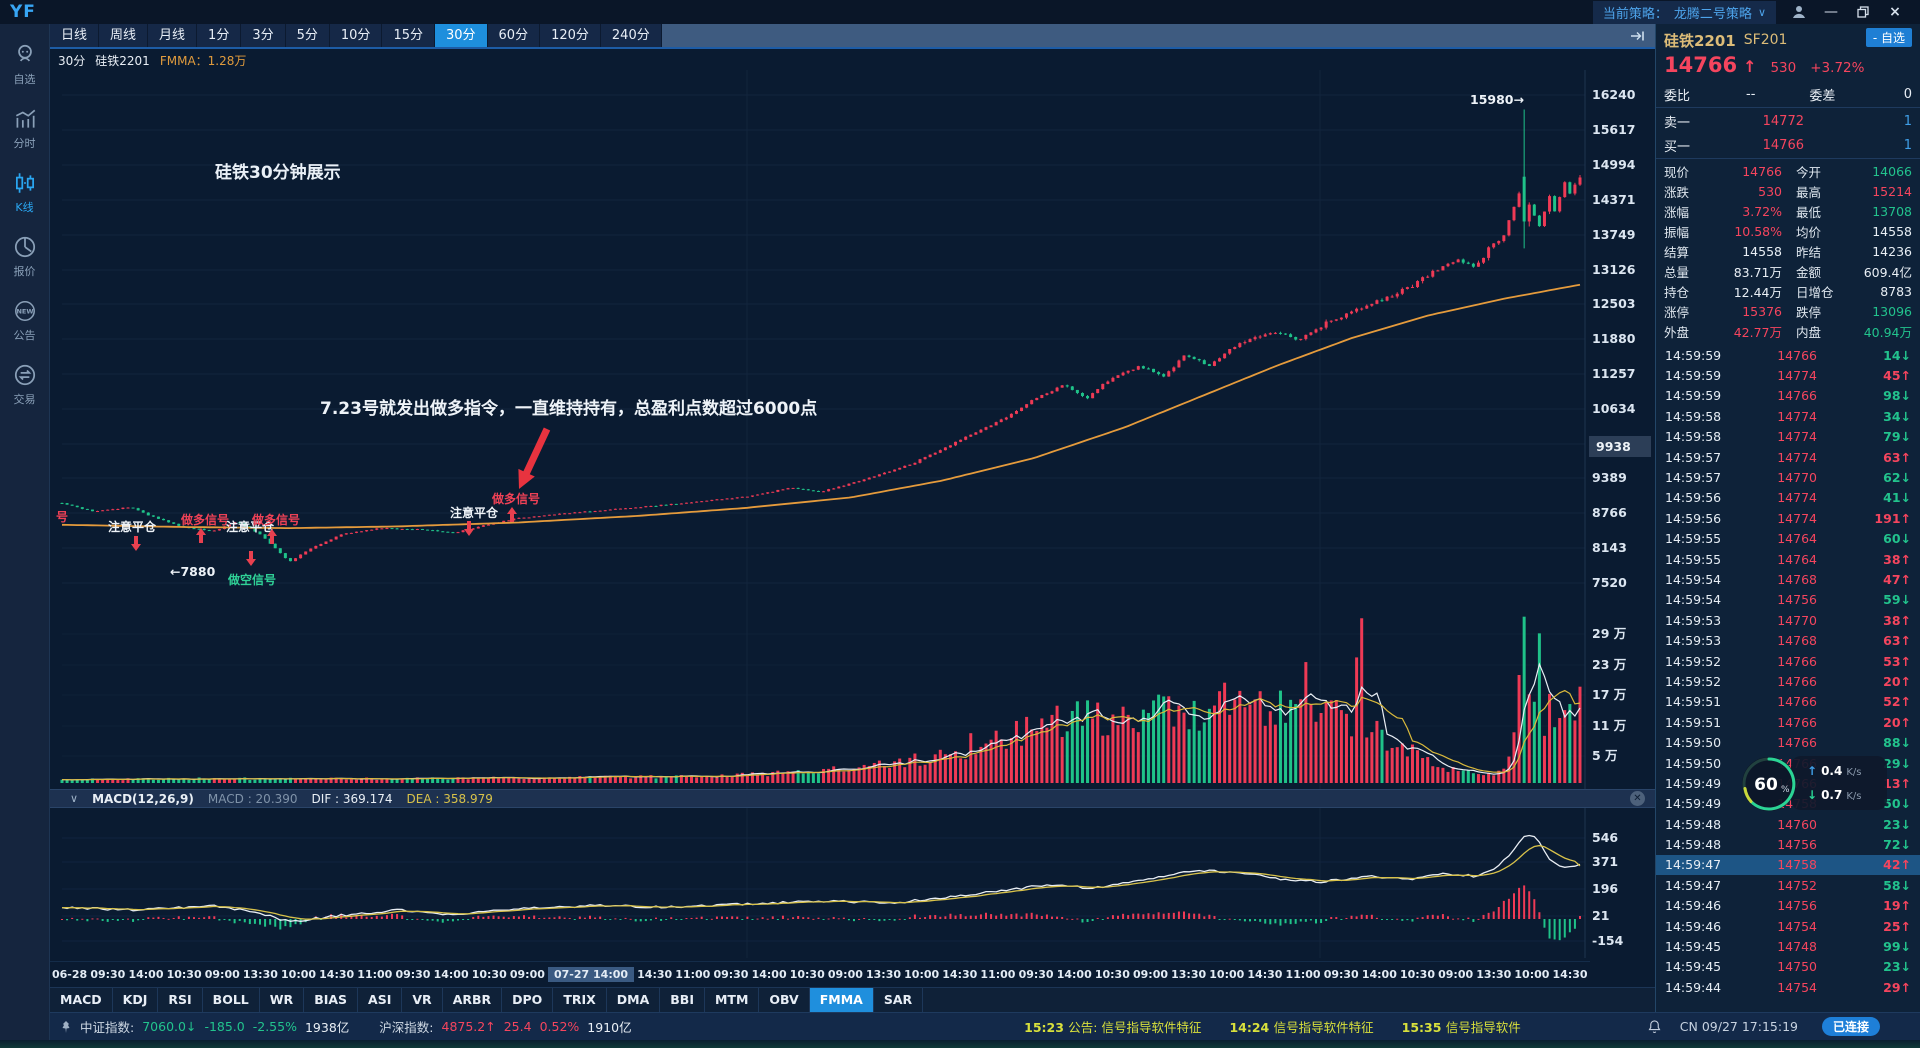  Describe the element at coordinates (24, 271) in the screenshot. I see `sidebar-label: 报价` at that location.